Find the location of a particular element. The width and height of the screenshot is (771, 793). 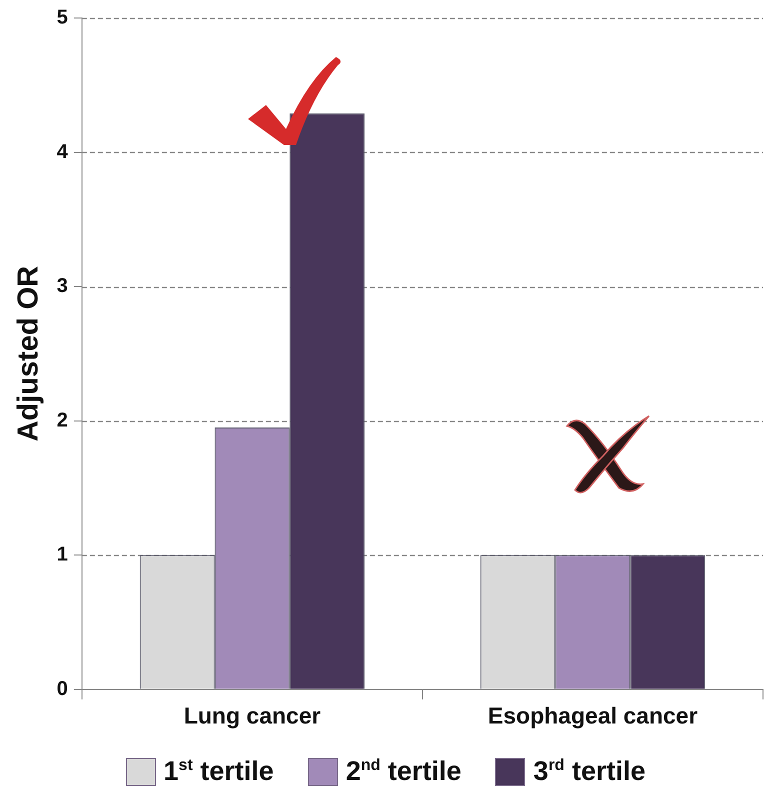

y-axis-title: Adjusted OR is located at coordinates (28, 354).